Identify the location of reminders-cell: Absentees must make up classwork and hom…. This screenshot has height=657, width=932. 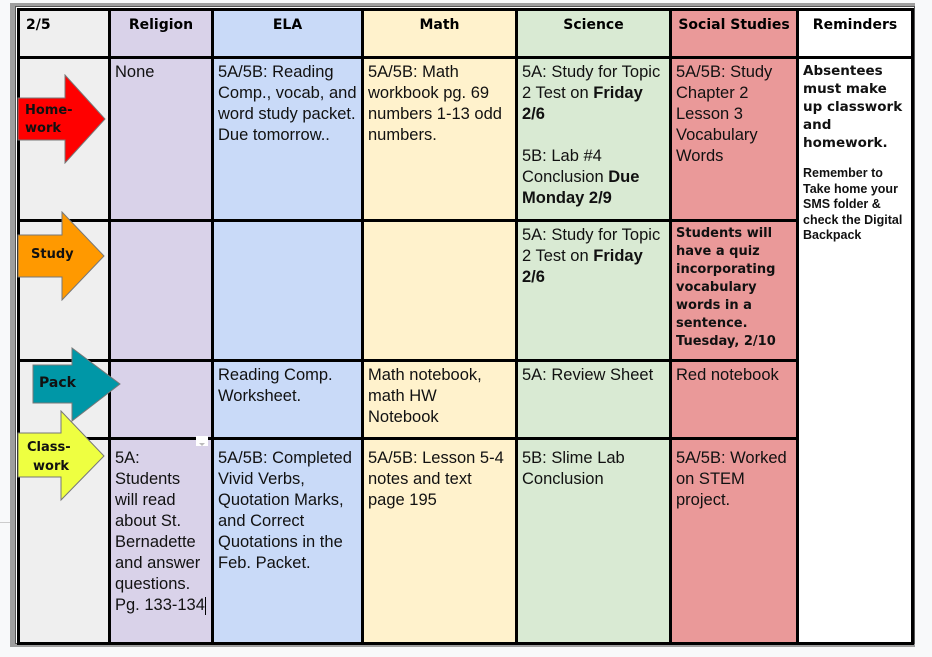
(855, 350).